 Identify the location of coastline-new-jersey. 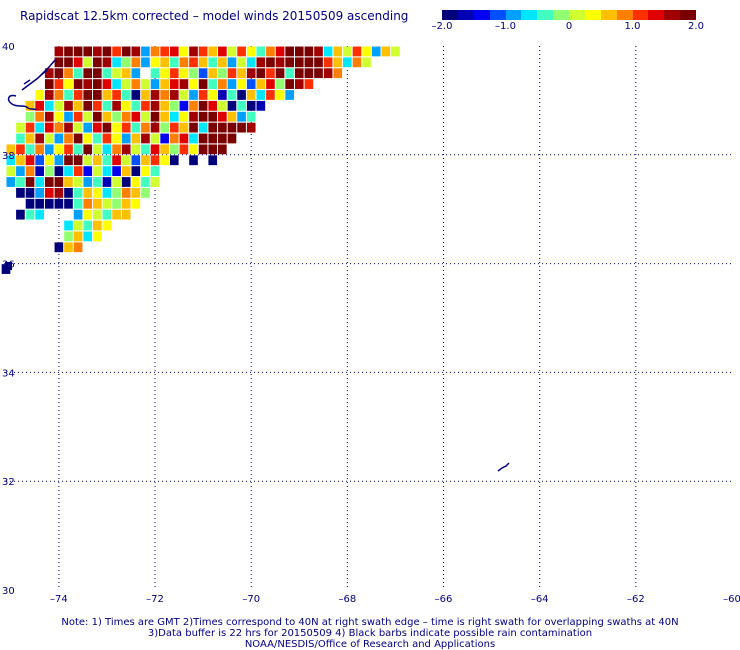
(22, 102).